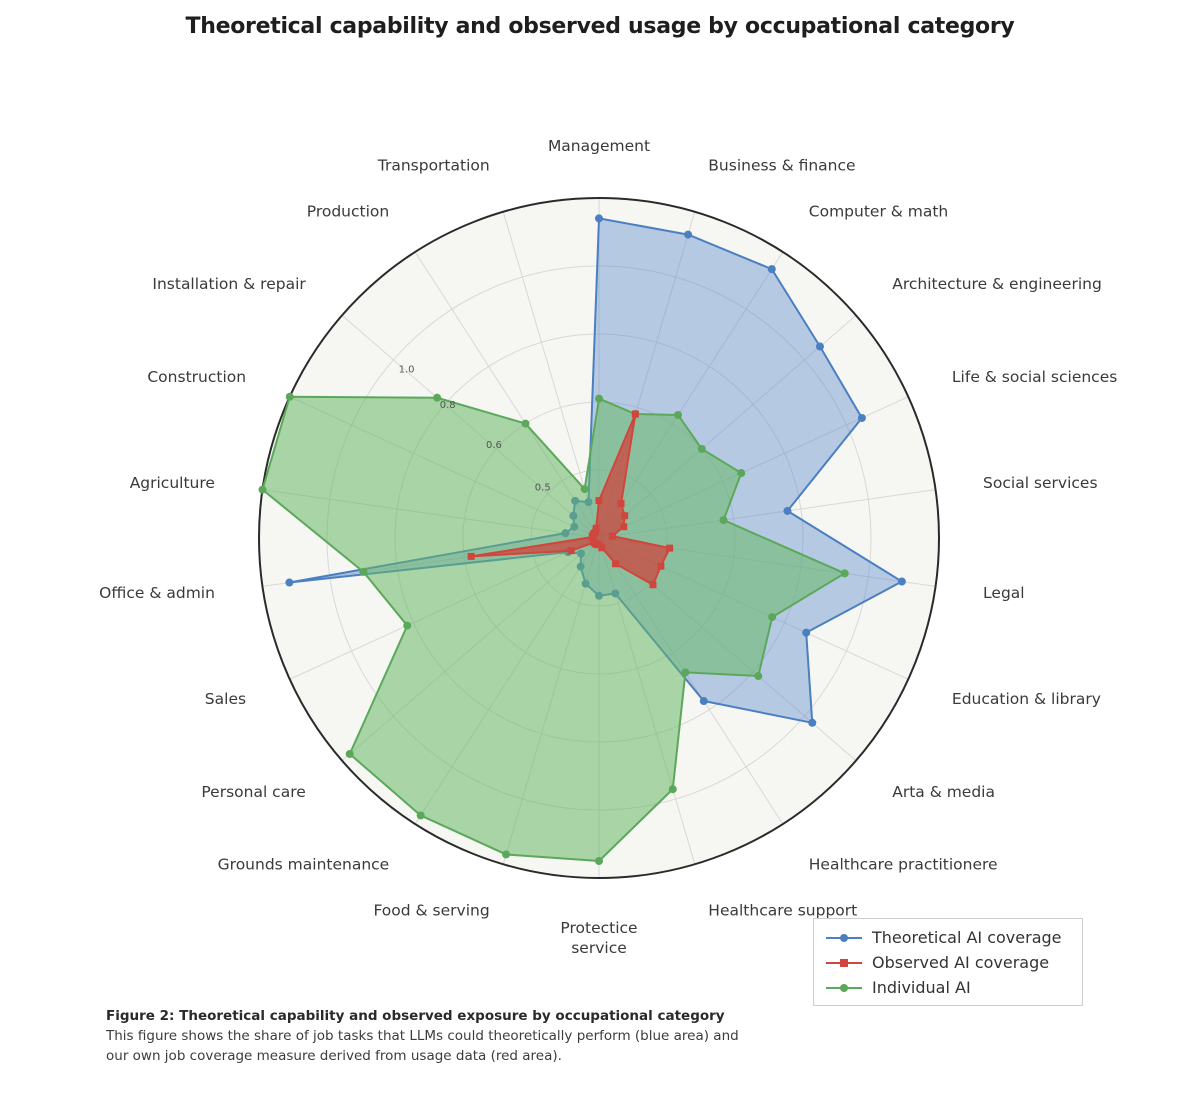  Describe the element at coordinates (903, 864) in the screenshot. I see `category-label: Healthcare practitionere` at that location.